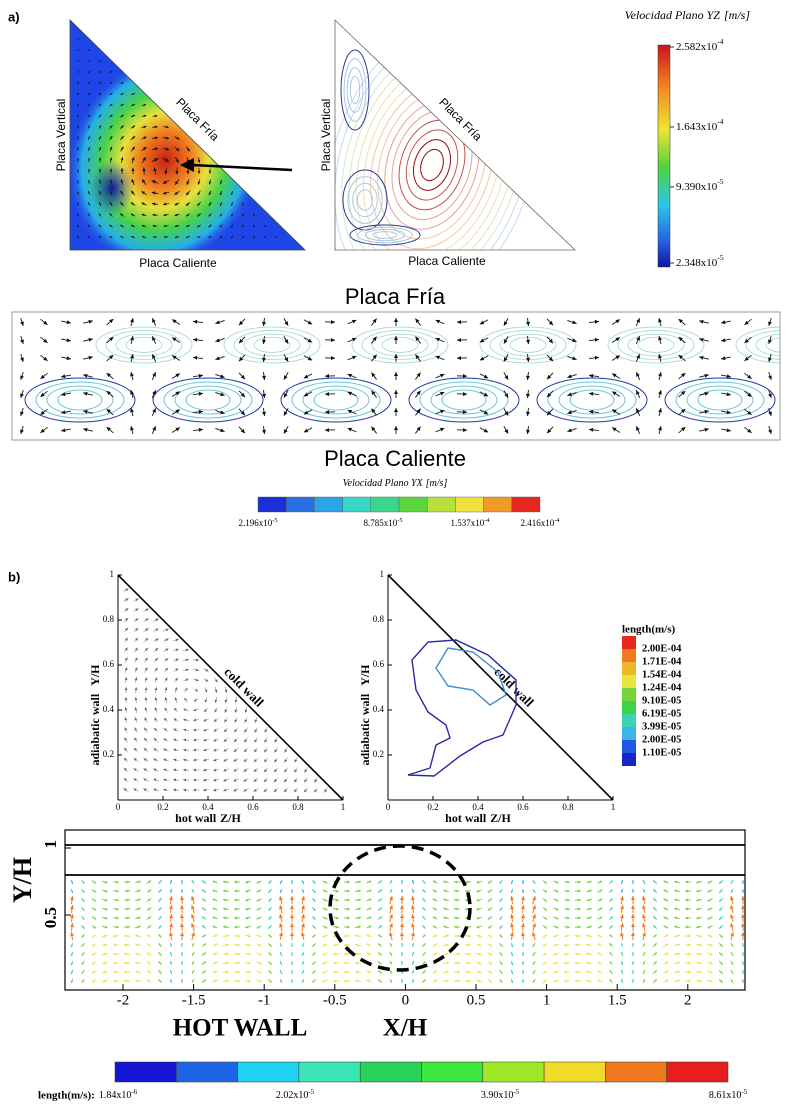  What do you see at coordinates (396, 376) in the screenshot?
I see `strip-outline` at bounding box center [396, 376].